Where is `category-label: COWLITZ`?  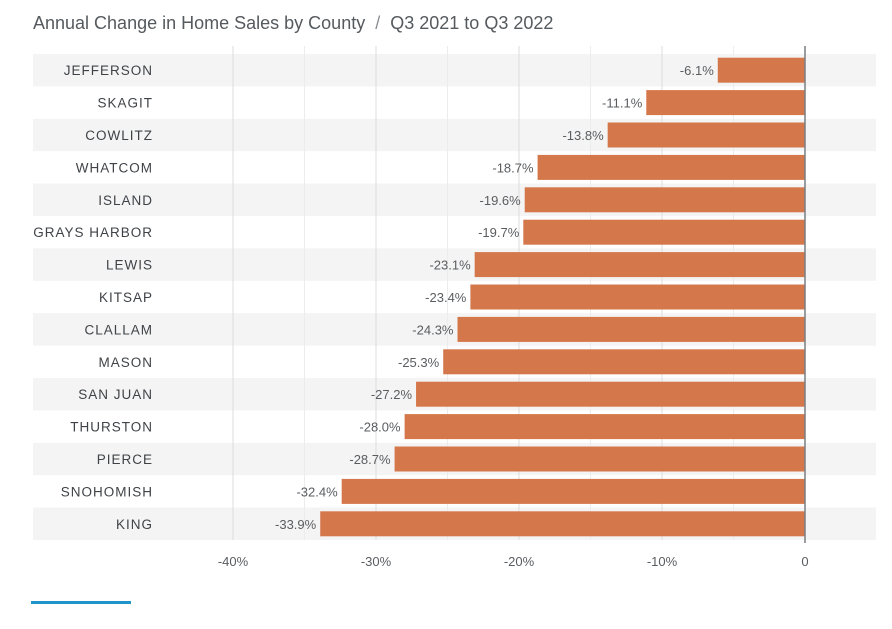
category-label: COWLITZ is located at coordinates (119, 135).